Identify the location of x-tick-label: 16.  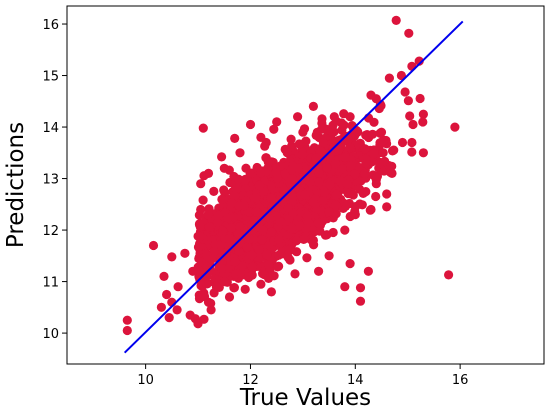
(460, 380).